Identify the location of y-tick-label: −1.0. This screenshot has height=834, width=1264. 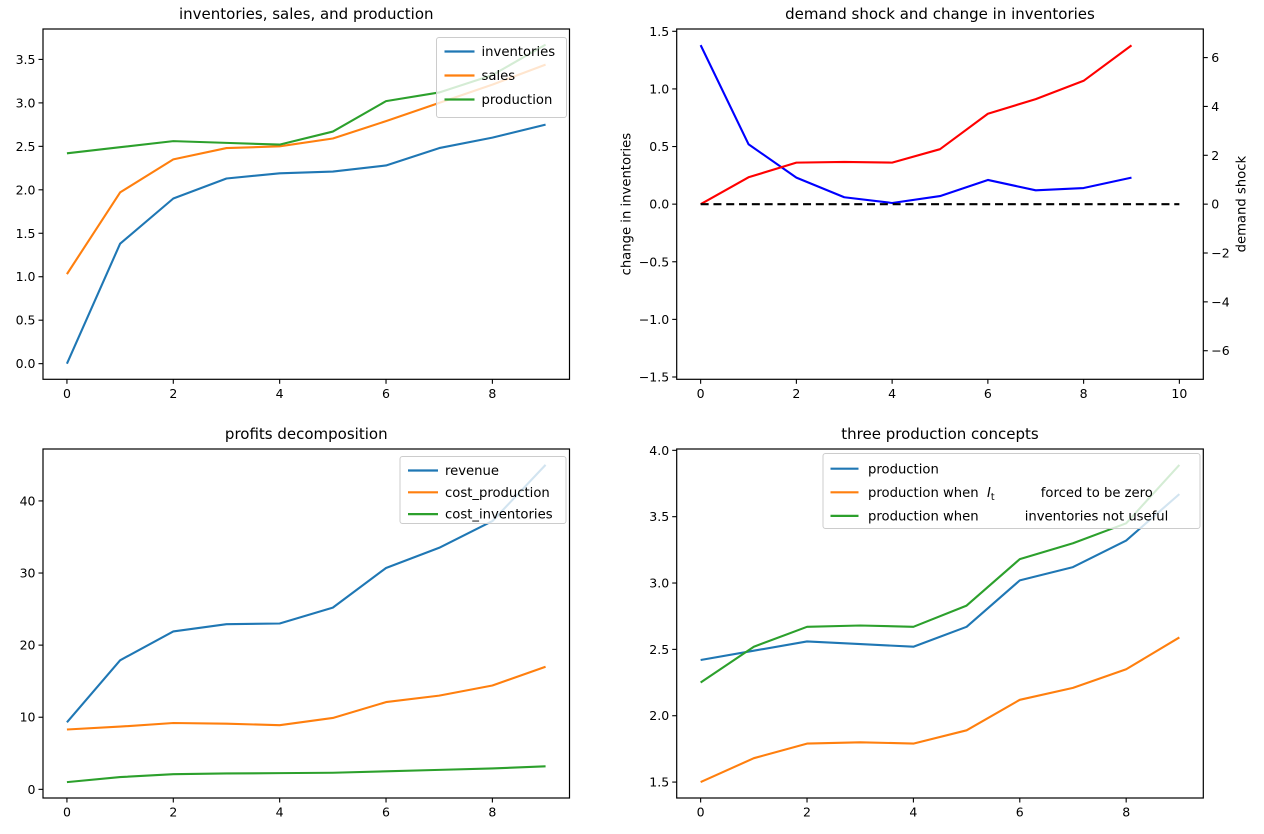
(654, 319).